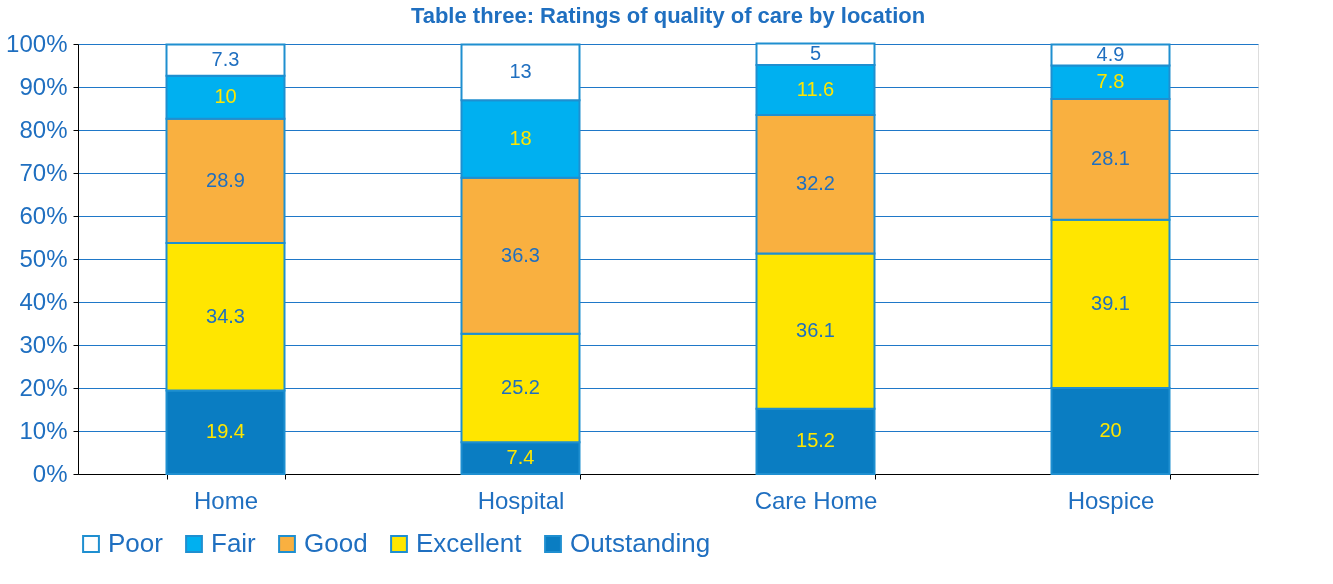 The width and height of the screenshot is (1333, 584). Describe the element at coordinates (225, 59) in the screenshot. I see `data-label: 7.3` at that location.